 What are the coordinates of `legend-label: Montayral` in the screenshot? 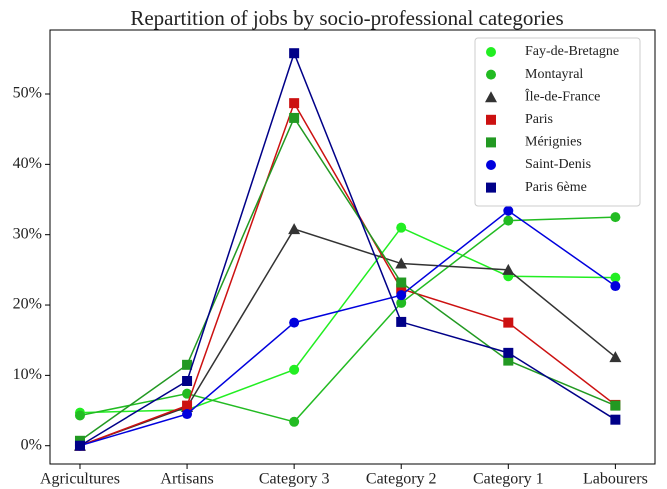 It's located at (554, 74).